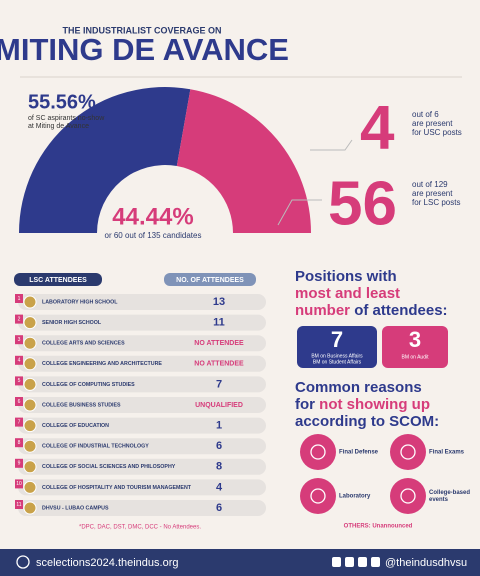  I want to click on rank: 8, so click(19, 443).